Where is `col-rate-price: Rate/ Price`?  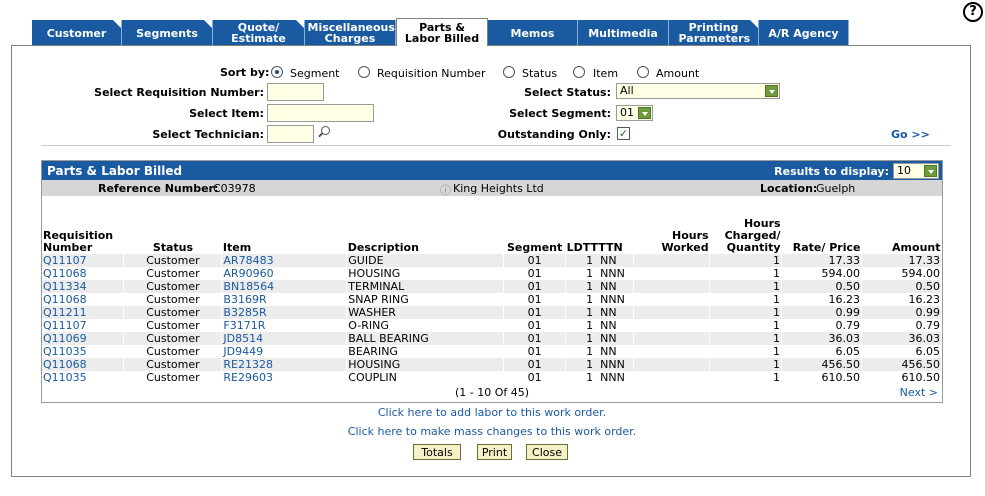
col-rate-price: Rate/ Price is located at coordinates (826, 247).